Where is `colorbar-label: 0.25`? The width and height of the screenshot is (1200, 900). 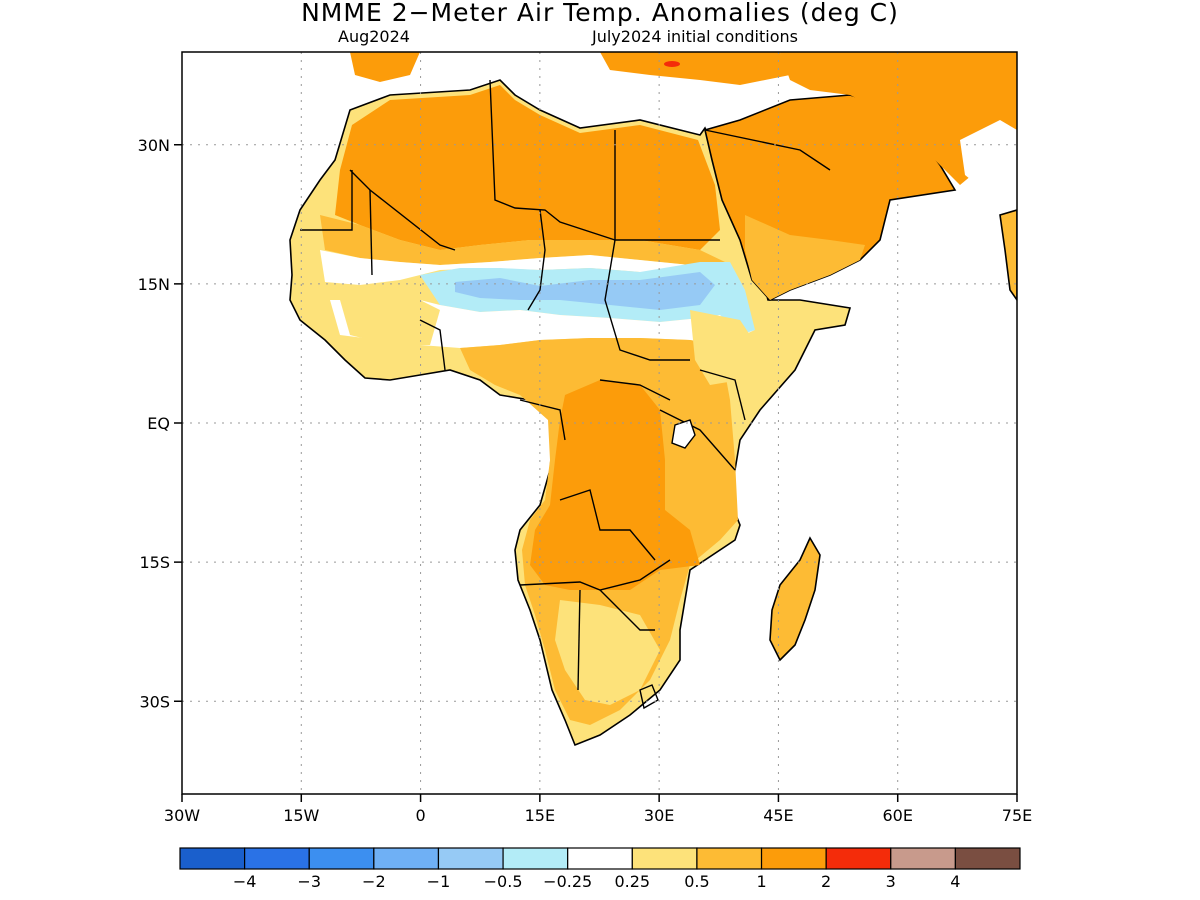 colorbar-label: 0.25 is located at coordinates (632, 881).